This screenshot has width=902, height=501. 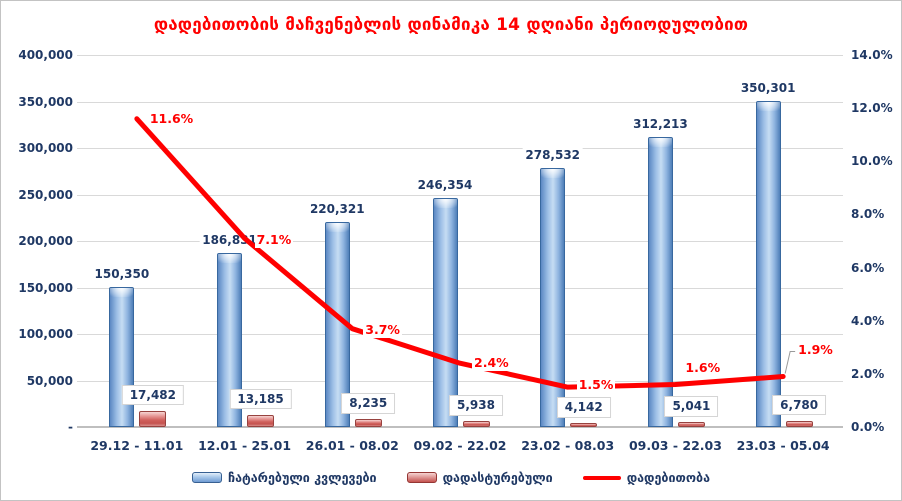 I want to click on conducted-tests-value-label: 186,831, so click(x=229, y=240).